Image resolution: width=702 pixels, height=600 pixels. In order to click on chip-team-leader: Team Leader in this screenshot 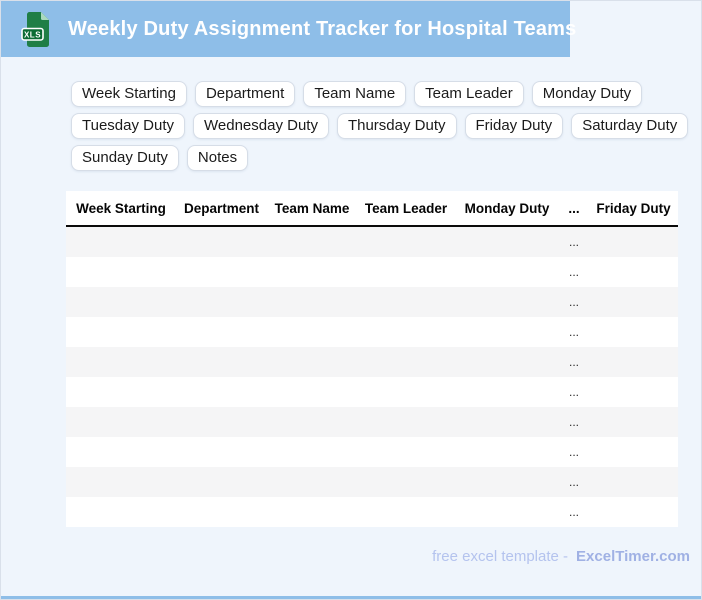, I will do `click(469, 94)`.